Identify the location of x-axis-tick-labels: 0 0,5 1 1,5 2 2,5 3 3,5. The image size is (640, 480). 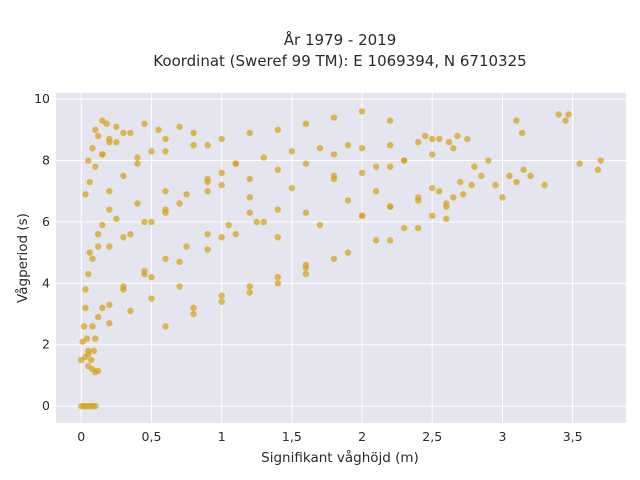
(329, 436).